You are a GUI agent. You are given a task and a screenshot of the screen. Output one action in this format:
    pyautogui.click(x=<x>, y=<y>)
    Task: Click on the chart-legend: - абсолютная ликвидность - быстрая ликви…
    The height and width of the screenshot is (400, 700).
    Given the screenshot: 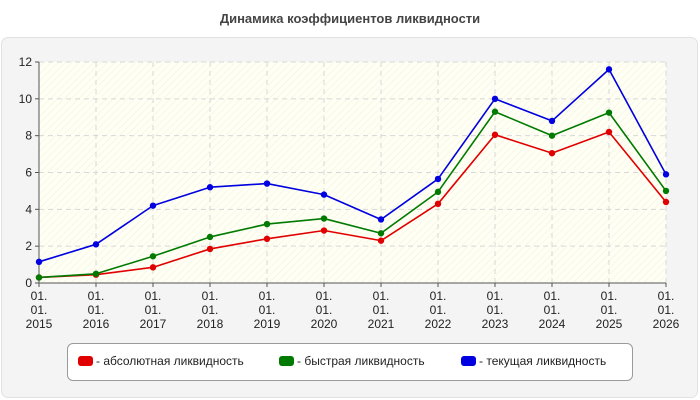 What is the action you would take?
    pyautogui.click(x=350, y=362)
    